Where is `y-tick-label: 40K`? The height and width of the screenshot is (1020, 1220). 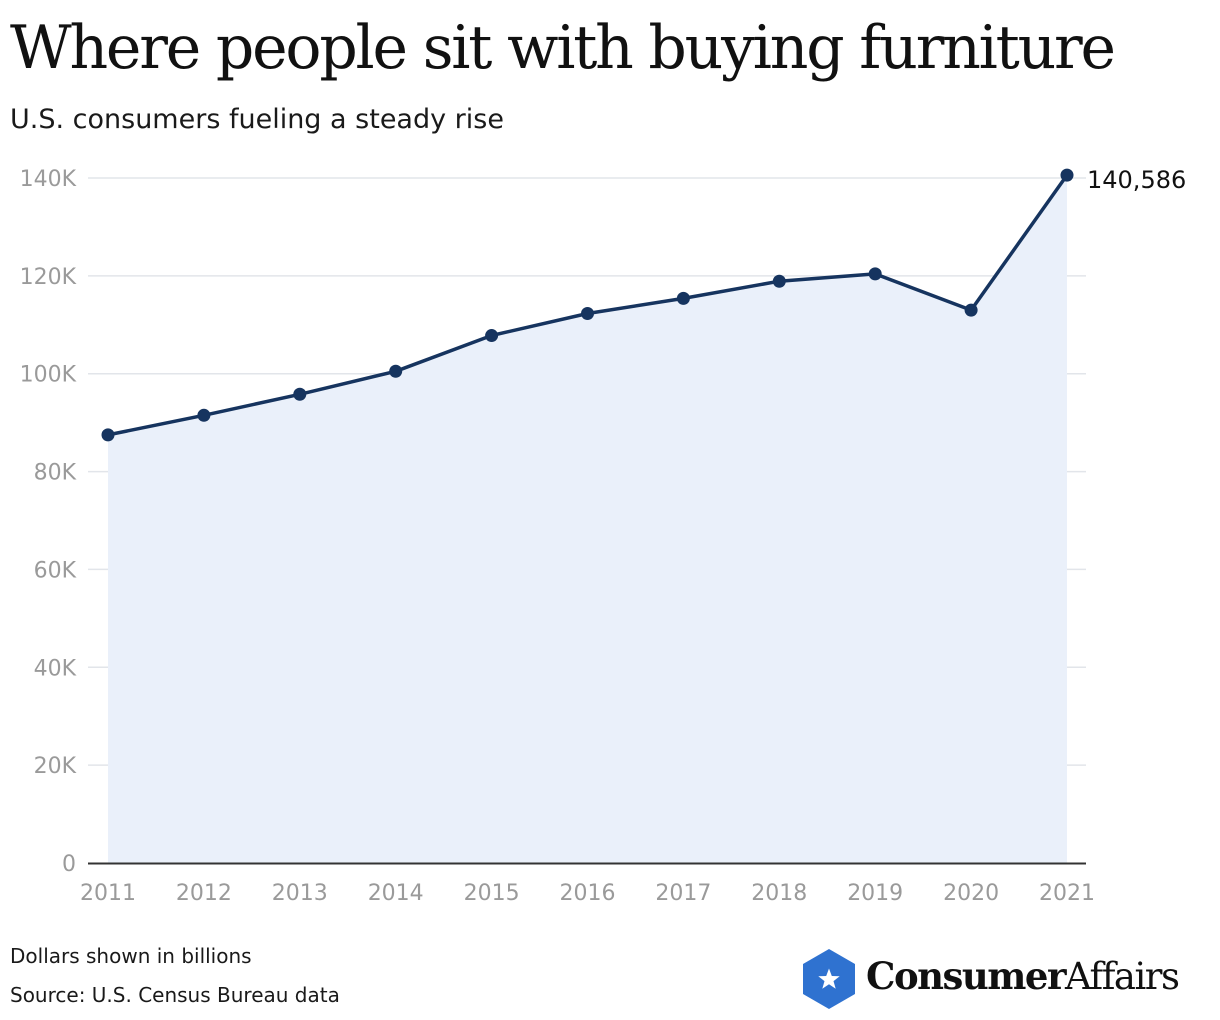 y-tick-label: 40K is located at coordinates (55, 668).